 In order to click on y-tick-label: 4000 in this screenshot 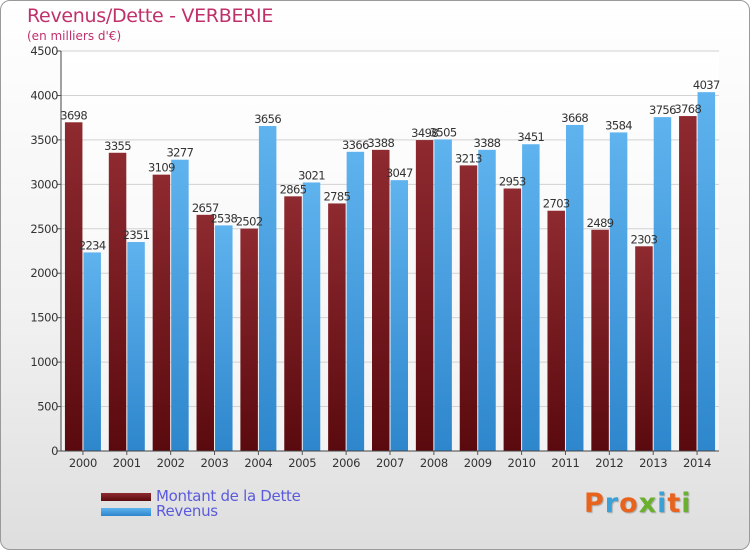, I will do `click(44, 95)`.